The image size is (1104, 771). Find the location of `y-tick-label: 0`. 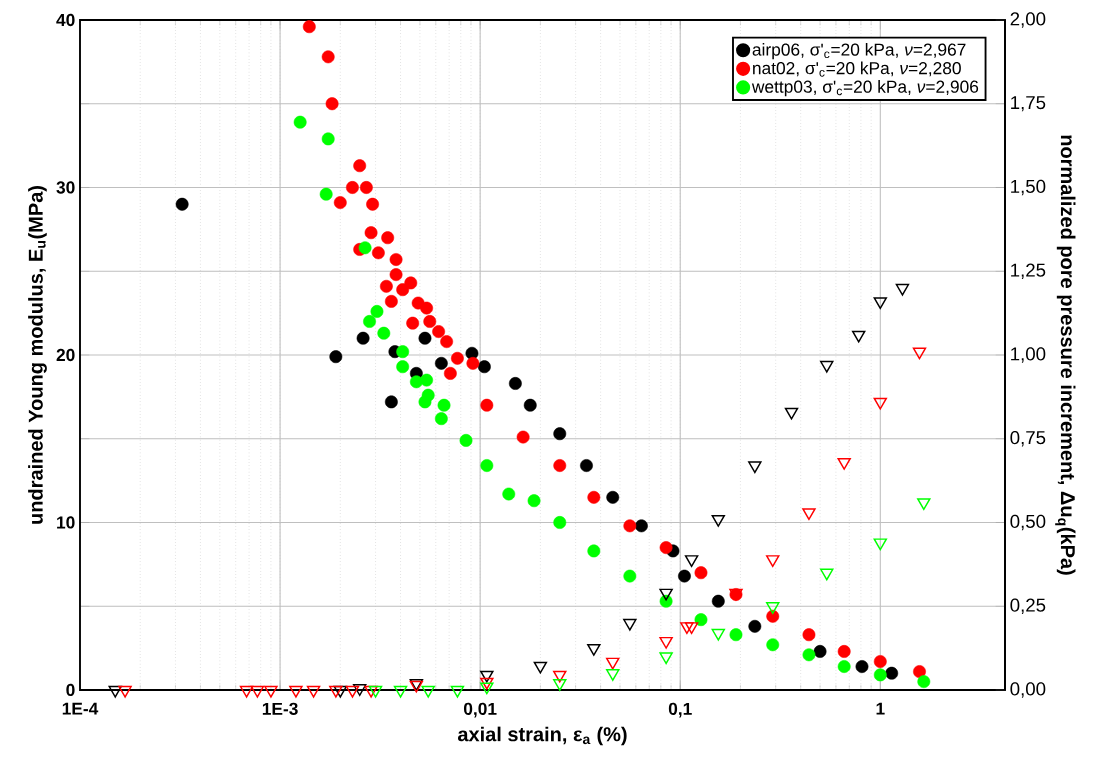

y-tick-label: 0 is located at coordinates (70, 690).